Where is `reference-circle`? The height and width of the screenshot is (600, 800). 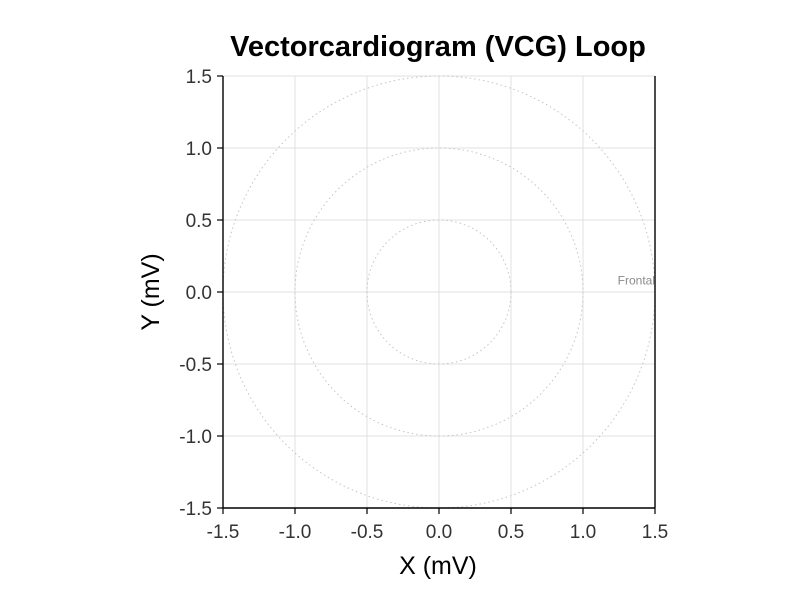 reference-circle is located at coordinates (439, 292).